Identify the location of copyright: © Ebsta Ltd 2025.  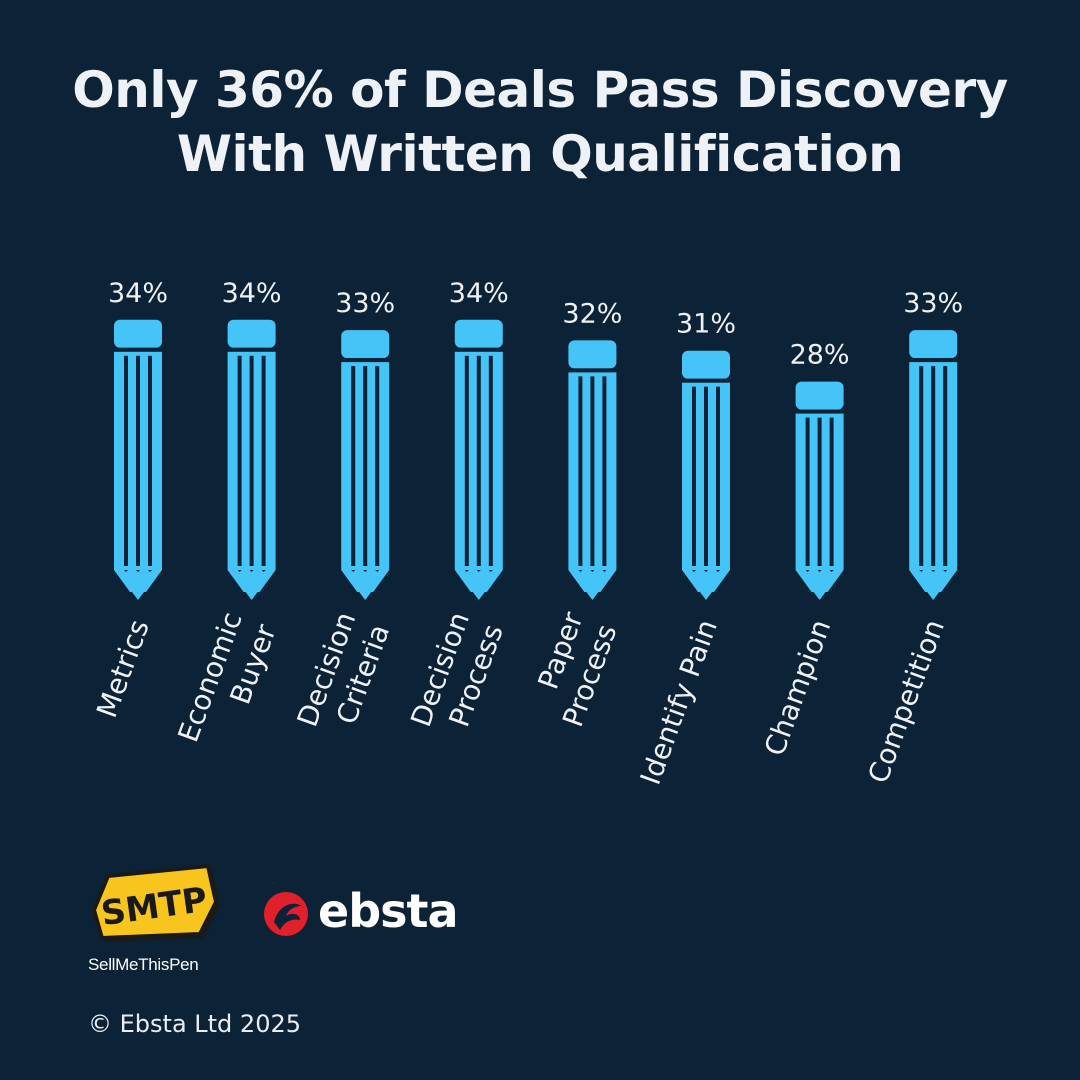
(194, 1024).